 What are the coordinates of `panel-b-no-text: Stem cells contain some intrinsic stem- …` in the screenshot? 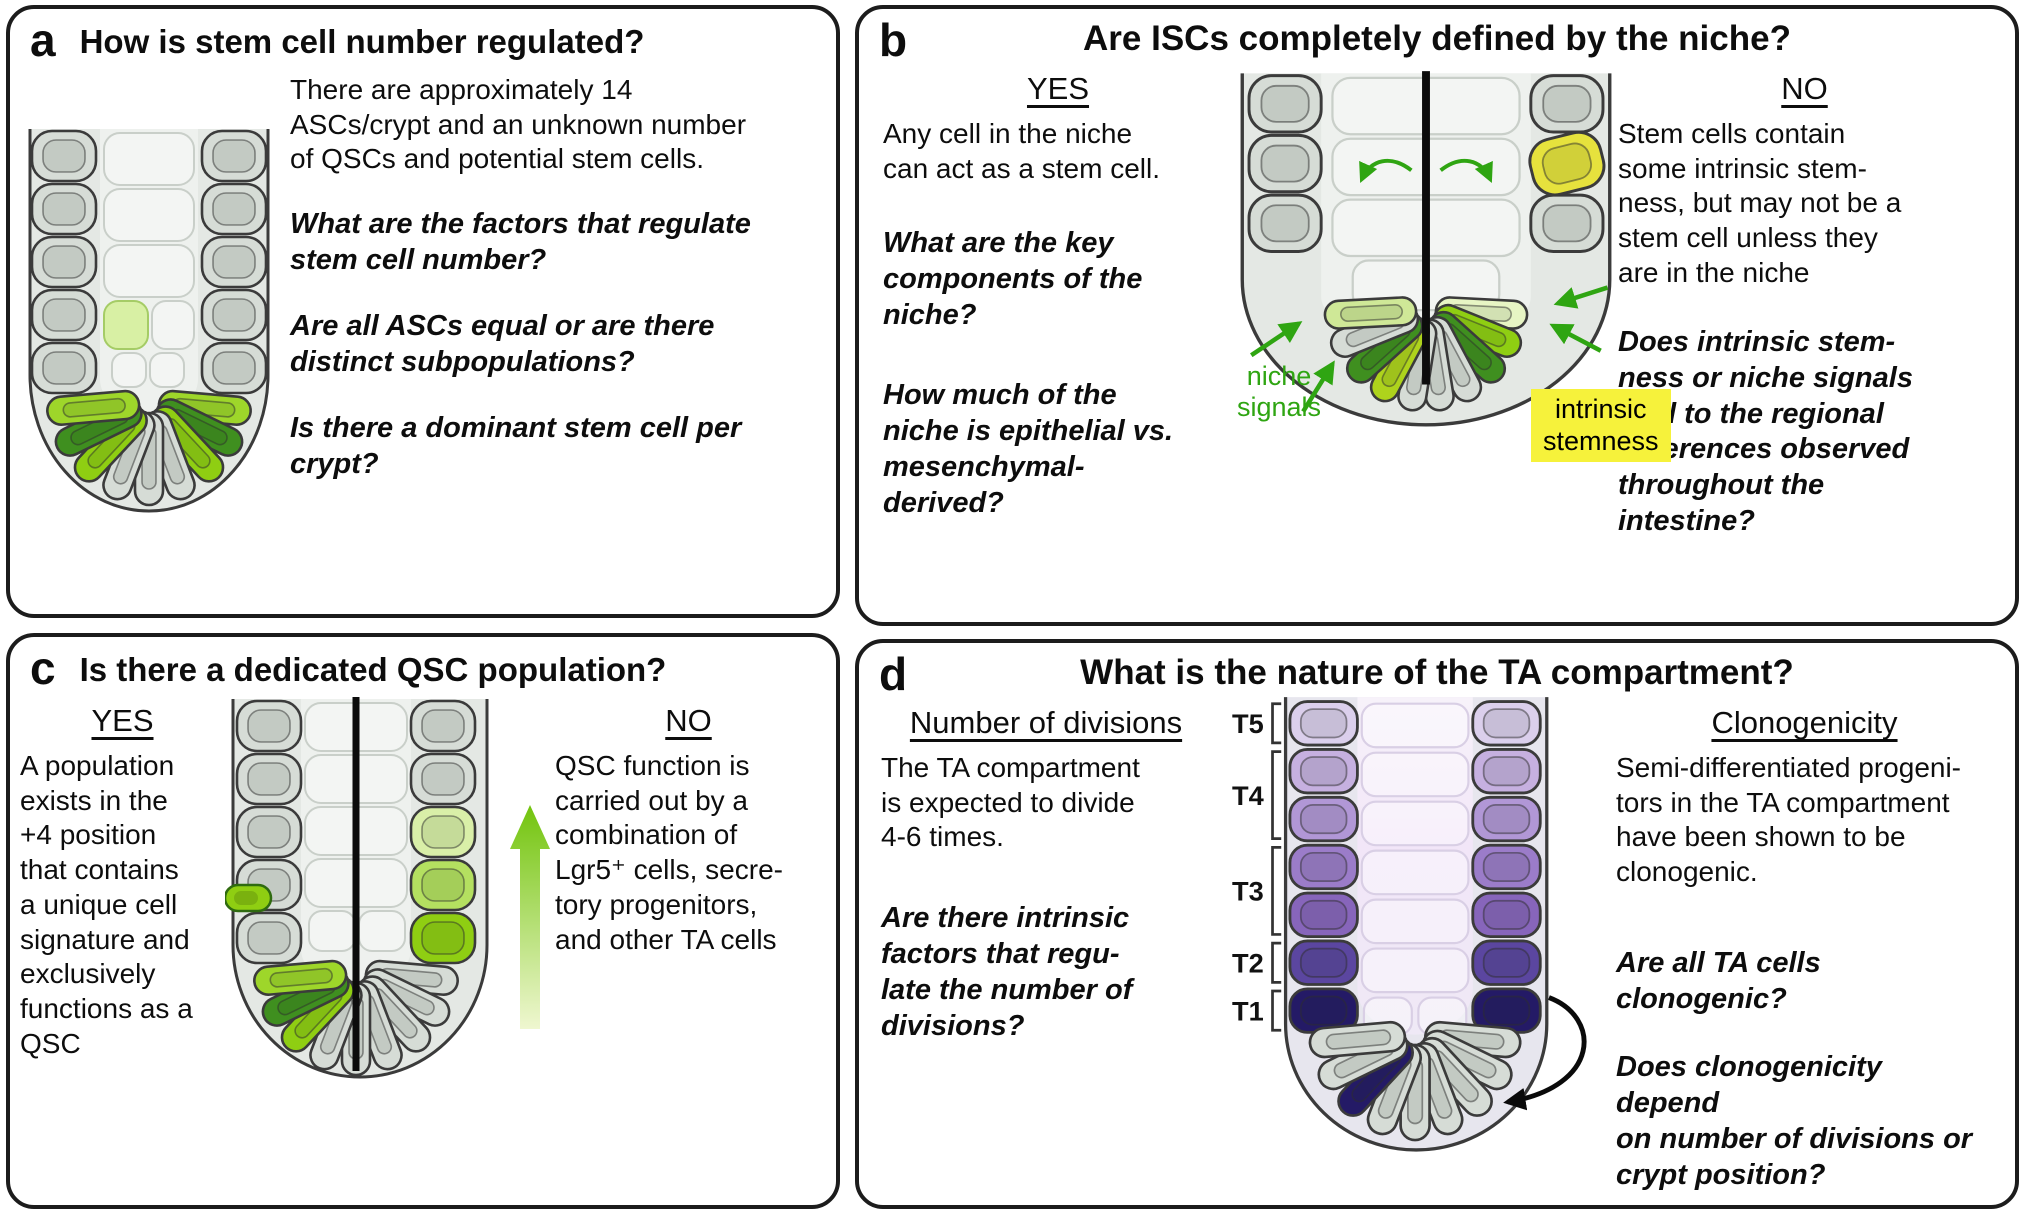 It's located at (1760, 203).